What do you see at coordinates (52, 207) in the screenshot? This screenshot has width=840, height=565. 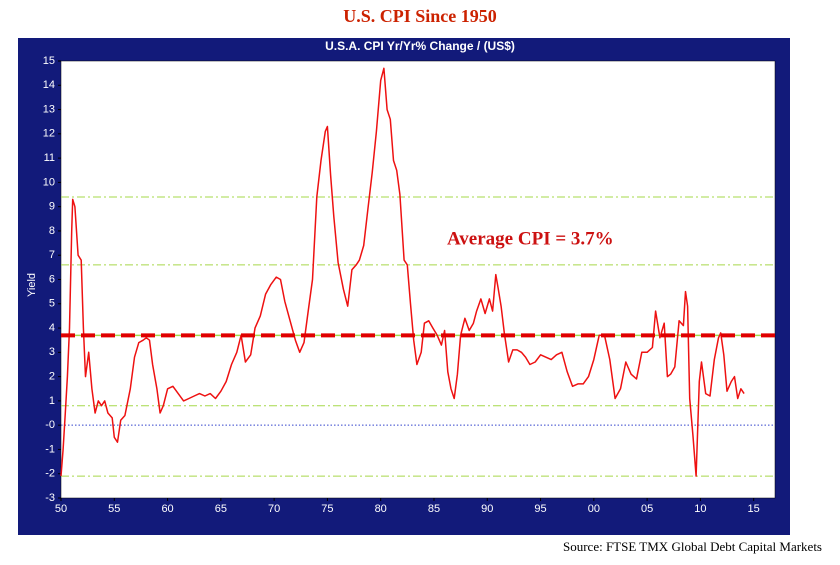 I see `y-tick-label: 9` at bounding box center [52, 207].